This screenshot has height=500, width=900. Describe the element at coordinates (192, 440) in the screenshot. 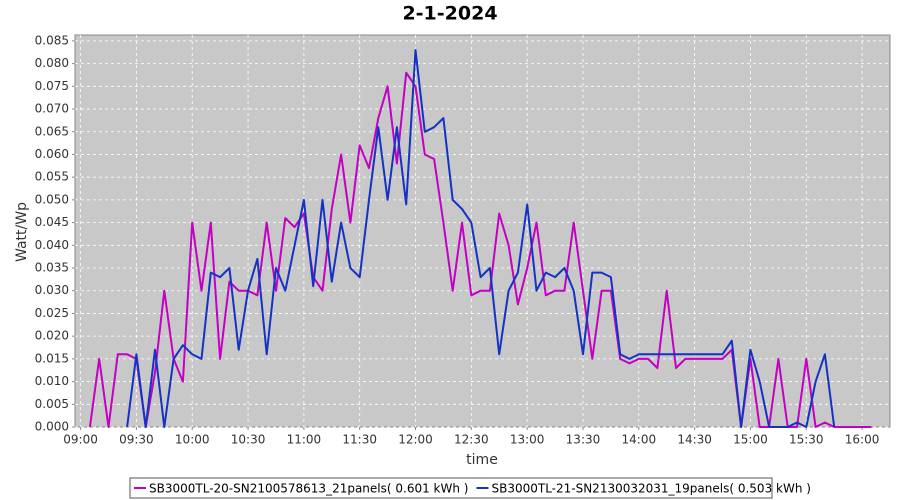

I see `x-tick-label: 10:00` at that location.